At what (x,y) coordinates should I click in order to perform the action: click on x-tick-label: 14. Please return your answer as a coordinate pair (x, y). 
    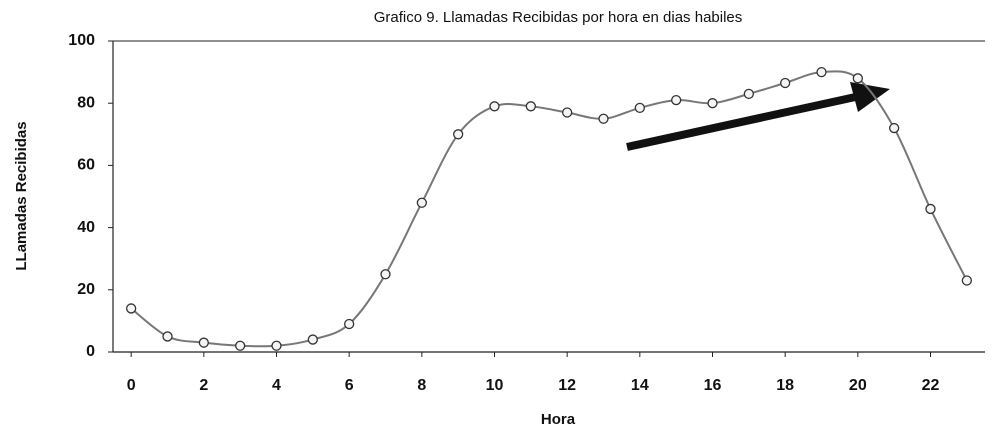
    Looking at the image, I should click on (640, 385).